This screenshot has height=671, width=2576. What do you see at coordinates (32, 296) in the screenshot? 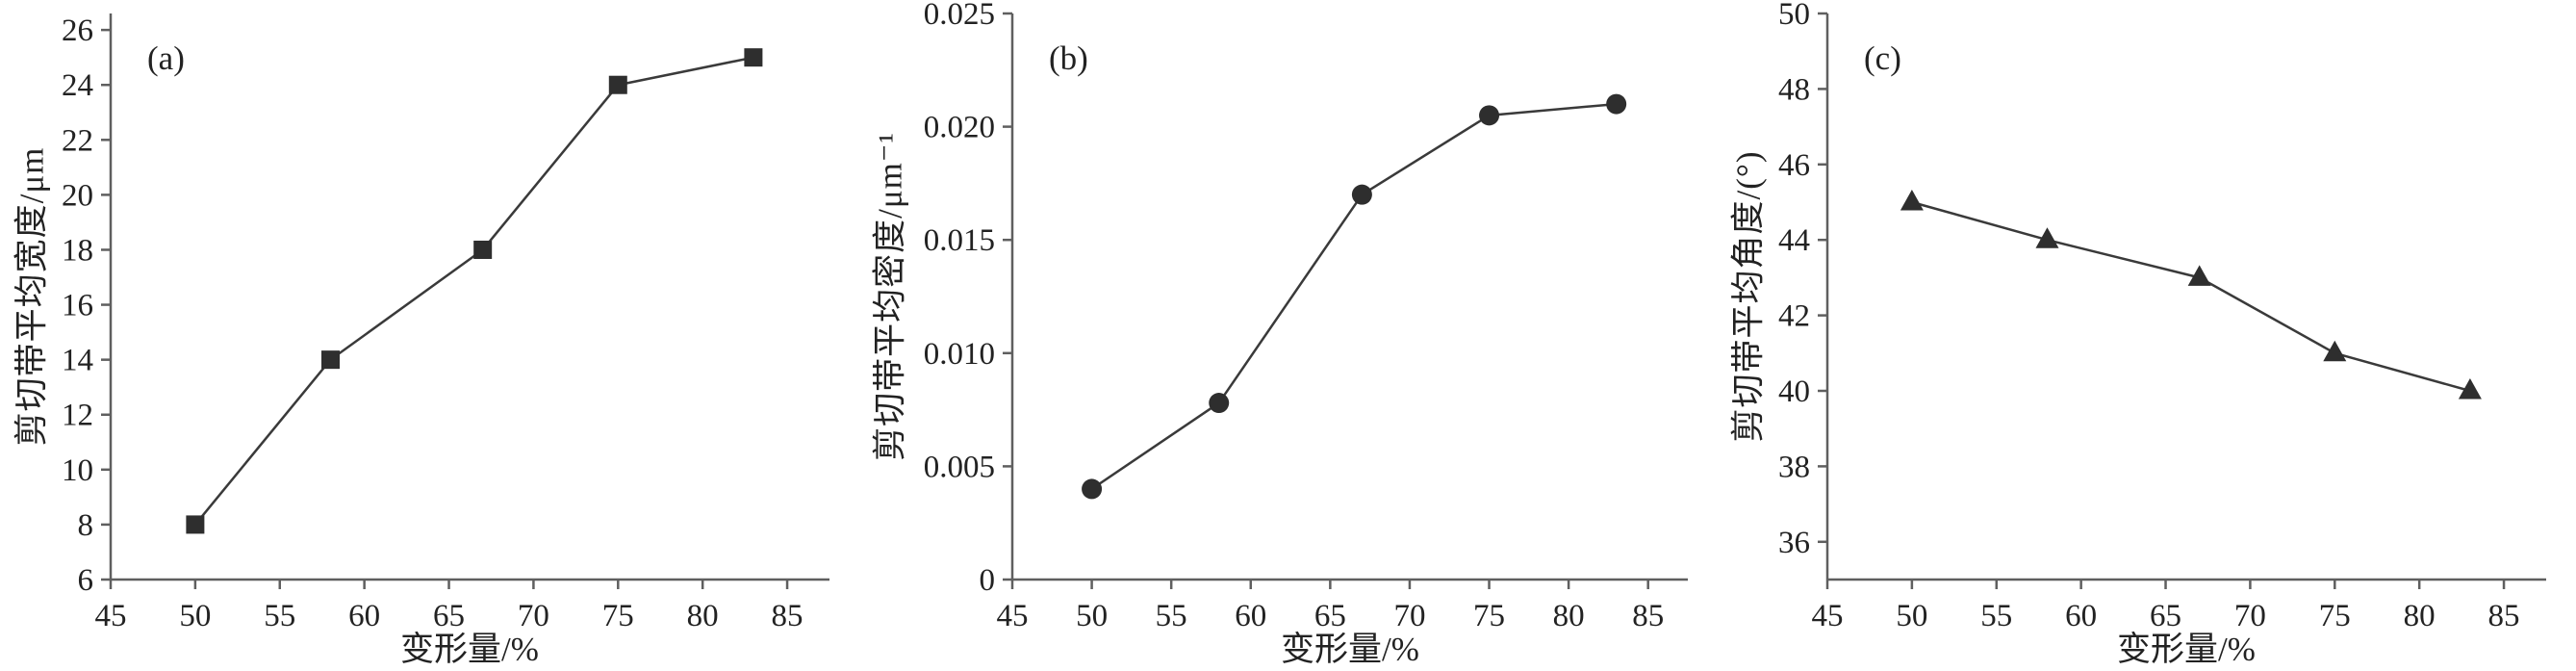
I see `y-axis-label: 剪切带平均宽度/μm` at bounding box center [32, 296].